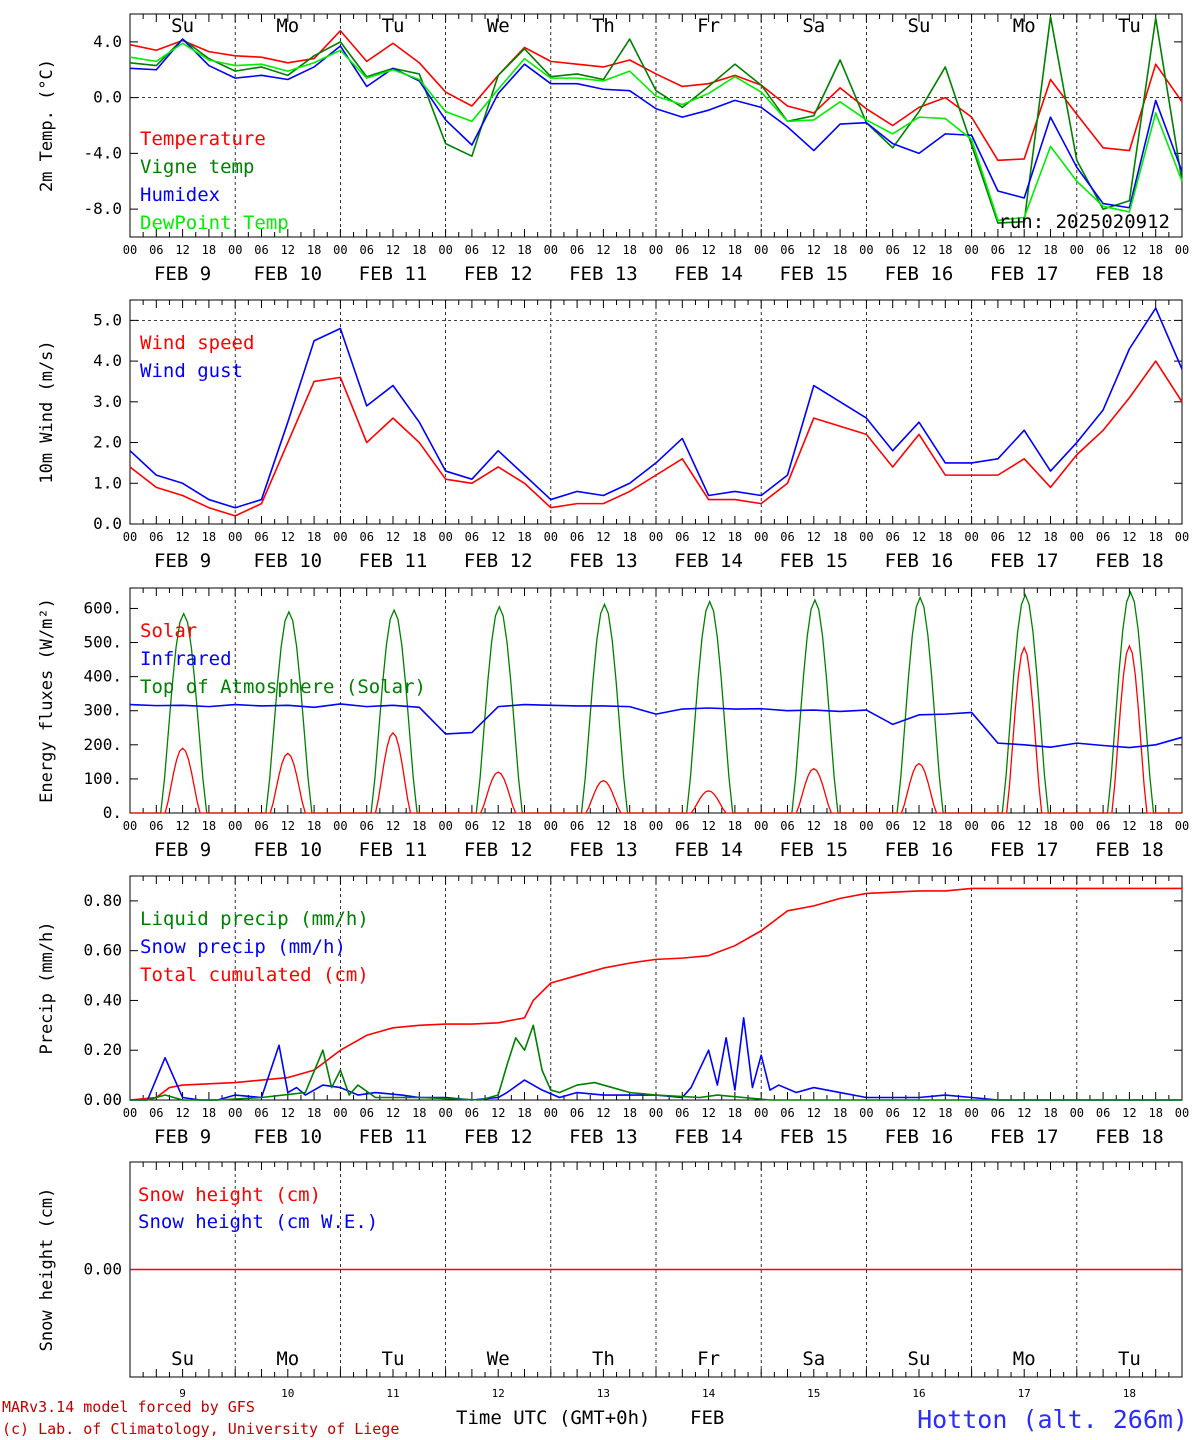  What do you see at coordinates (498, 850) in the screenshot?
I see `energy-date-label: FEB 12` at bounding box center [498, 850].